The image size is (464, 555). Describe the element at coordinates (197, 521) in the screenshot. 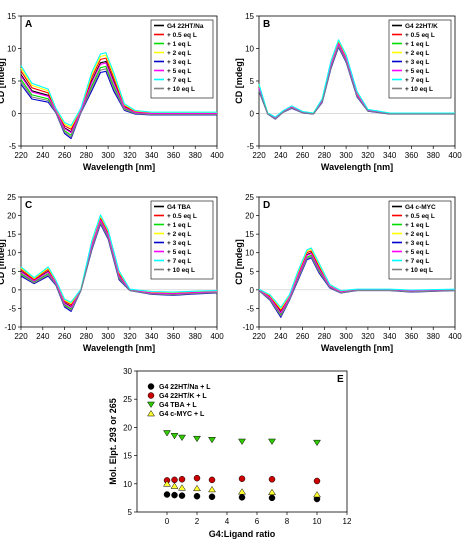

I see `x-tick-label: 2` at that location.